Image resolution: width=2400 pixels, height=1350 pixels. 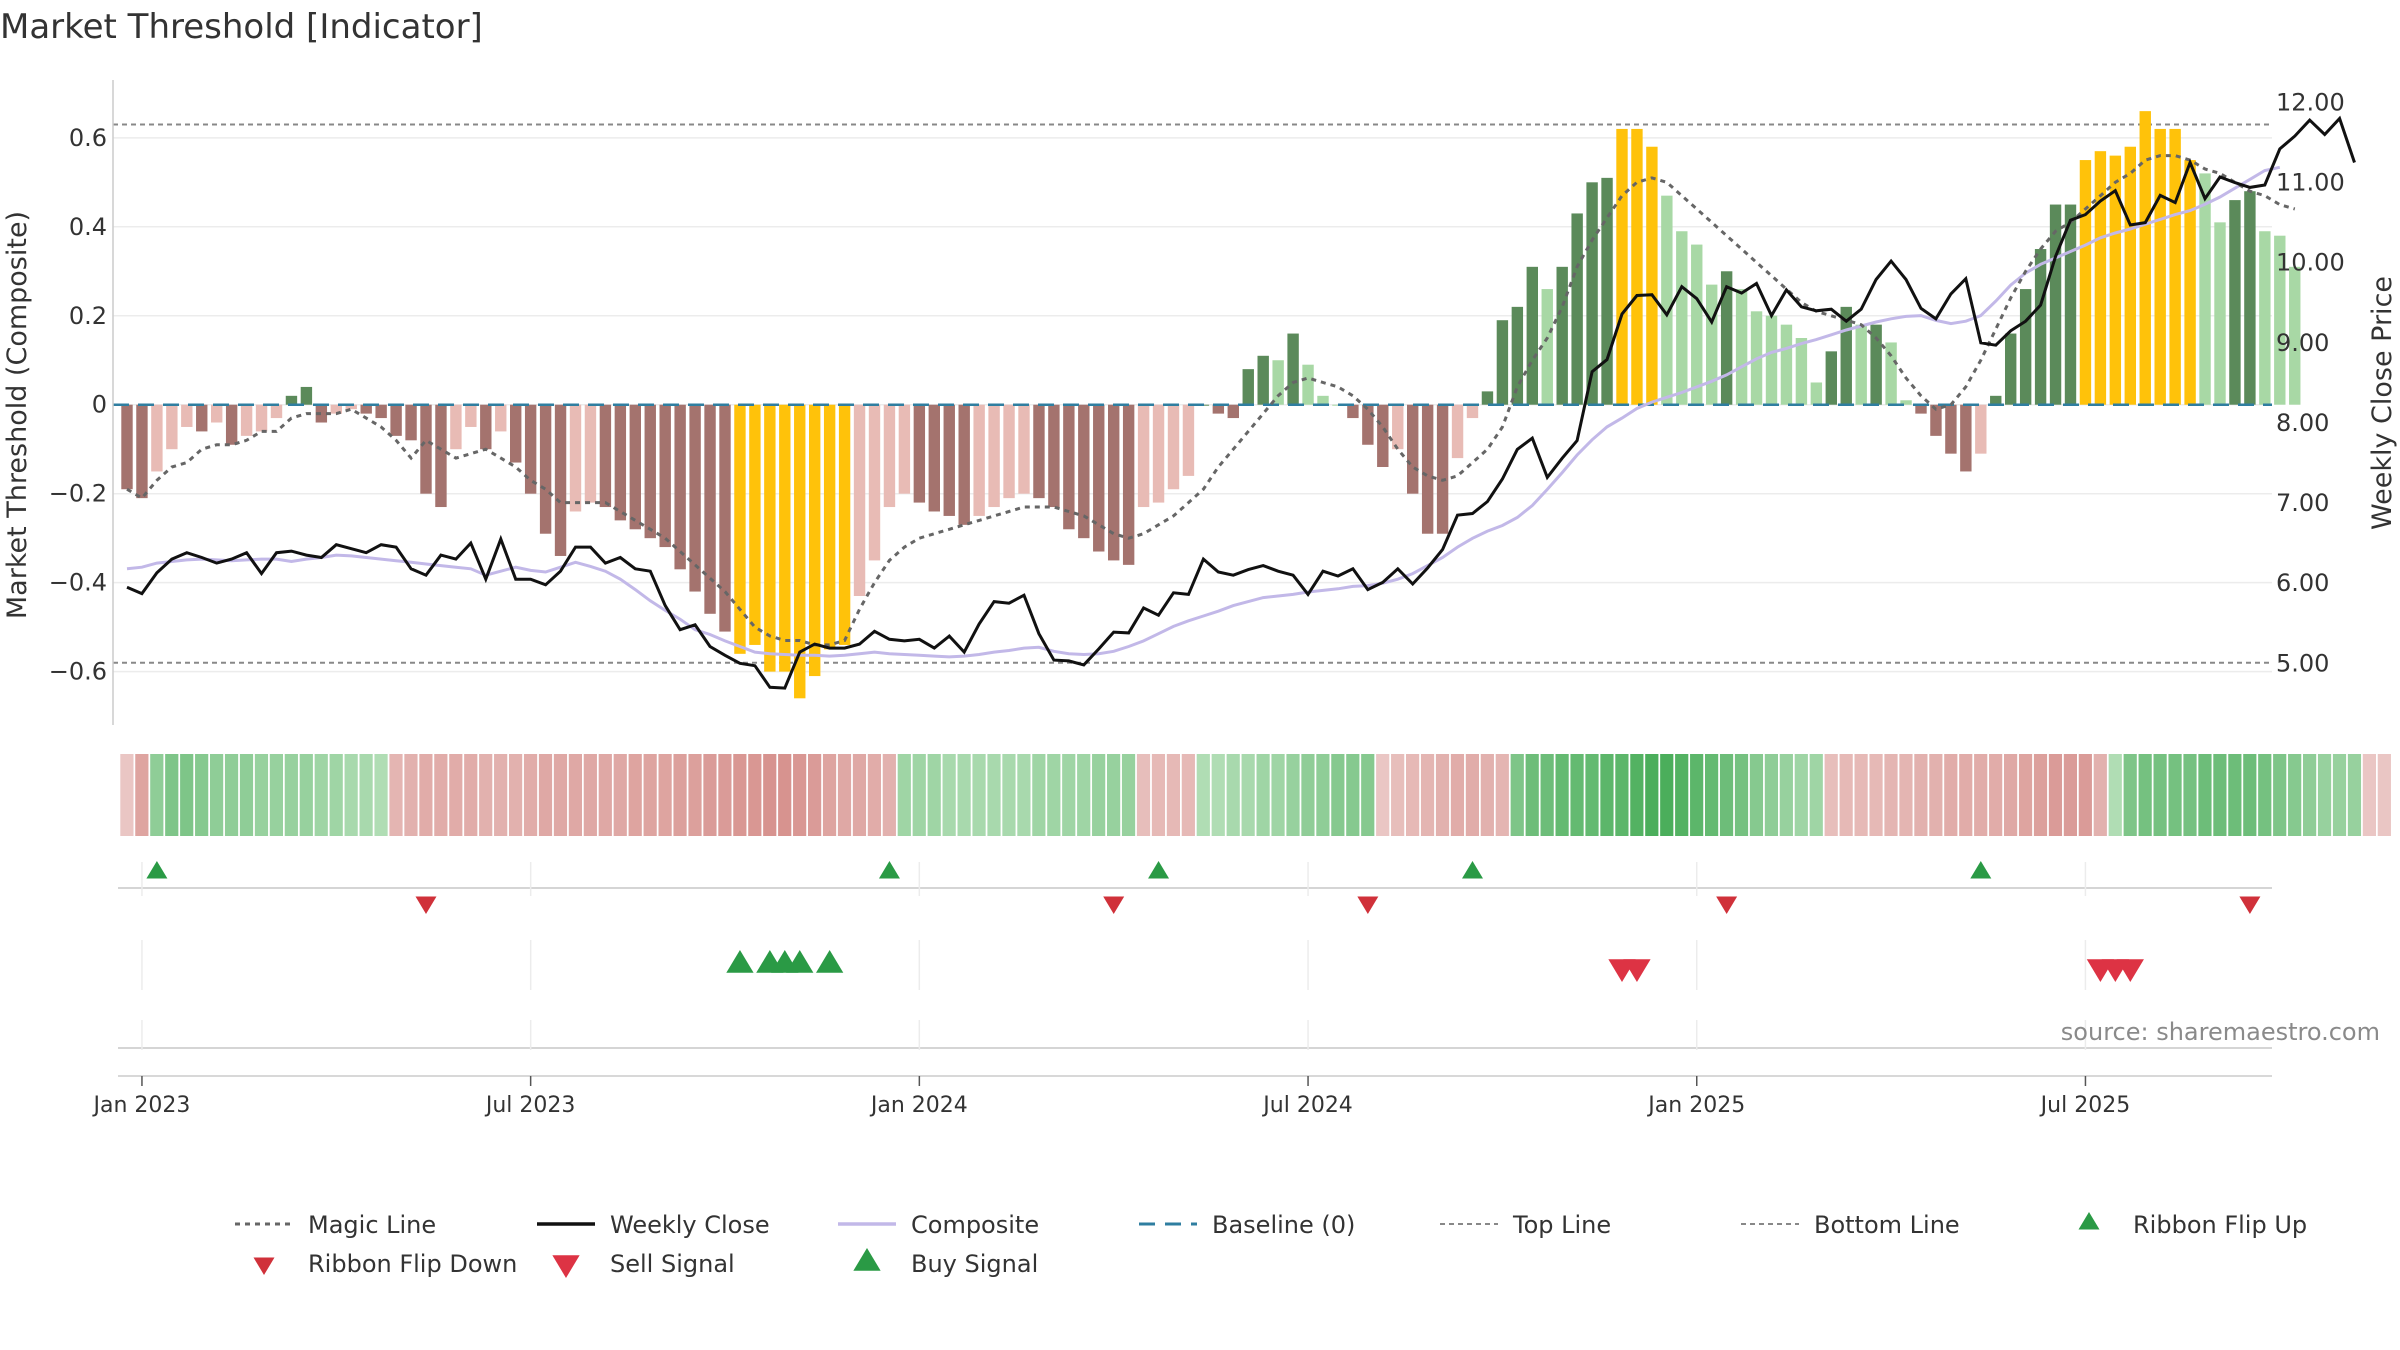 What do you see at coordinates (2310, 382) in the screenshot?
I see `right-axis-ticks: 12.00 11.00 10.00 9.00 8.00 7.00 6.00 5.00` at bounding box center [2310, 382].